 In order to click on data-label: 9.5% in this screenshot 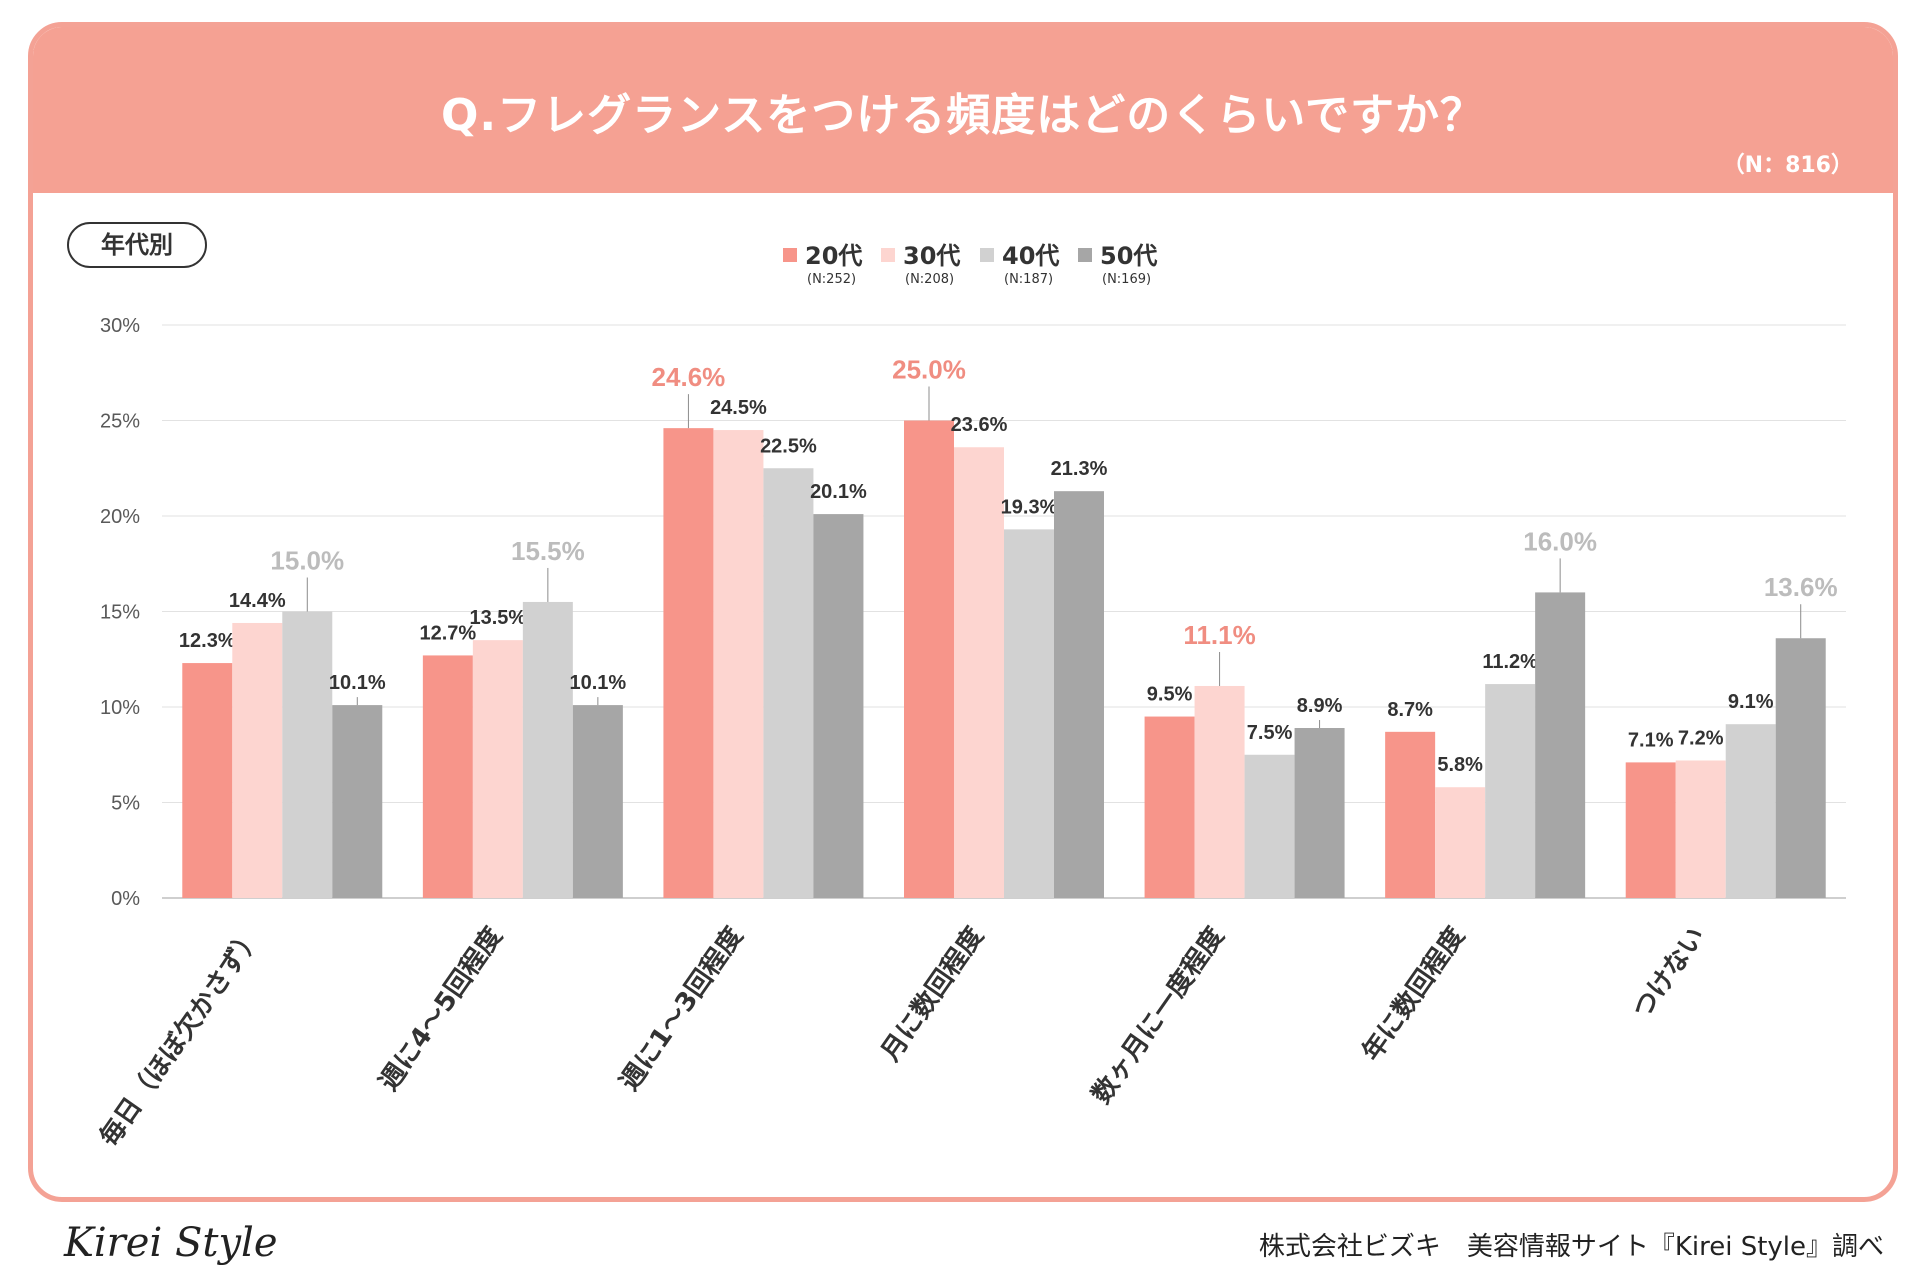, I will do `click(1170, 695)`.